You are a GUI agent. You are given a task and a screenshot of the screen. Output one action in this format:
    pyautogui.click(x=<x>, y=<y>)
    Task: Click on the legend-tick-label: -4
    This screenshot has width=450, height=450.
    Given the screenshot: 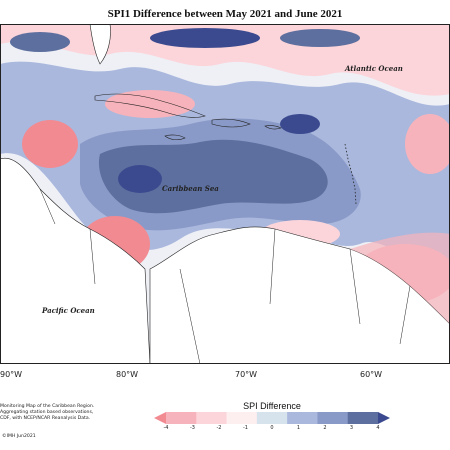 What is the action you would take?
    pyautogui.click(x=166, y=428)
    